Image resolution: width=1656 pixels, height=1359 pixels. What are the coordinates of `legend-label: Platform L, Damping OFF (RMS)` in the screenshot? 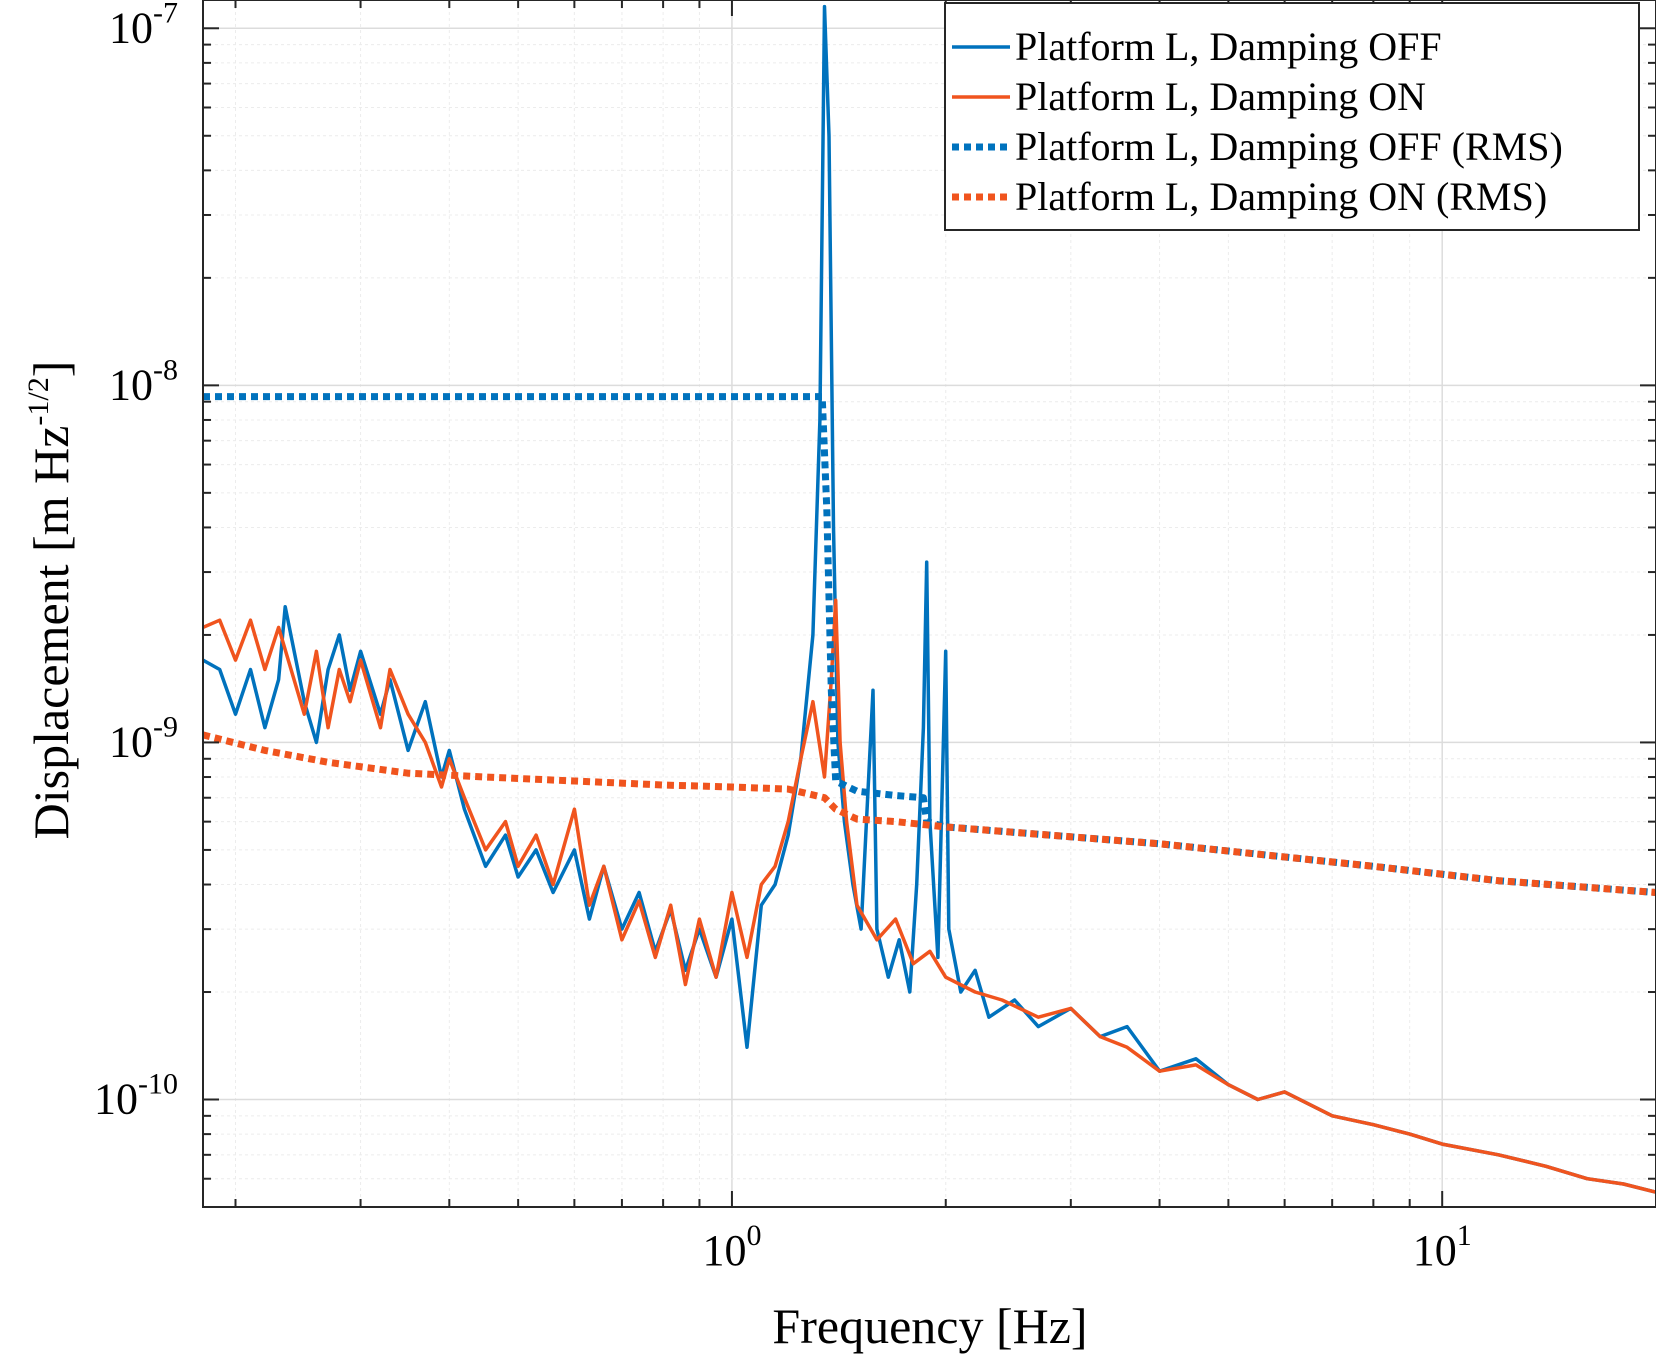 It's located at (1289, 146).